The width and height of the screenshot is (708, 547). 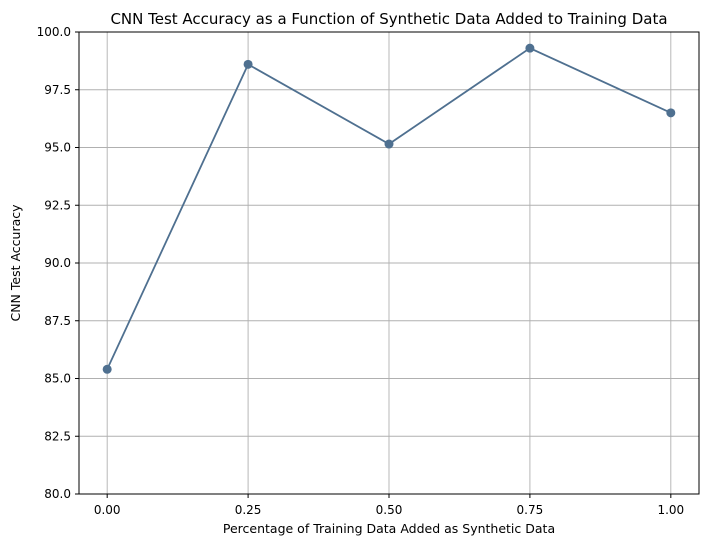 I want to click on x-tick-label: 0.75, so click(x=530, y=510).